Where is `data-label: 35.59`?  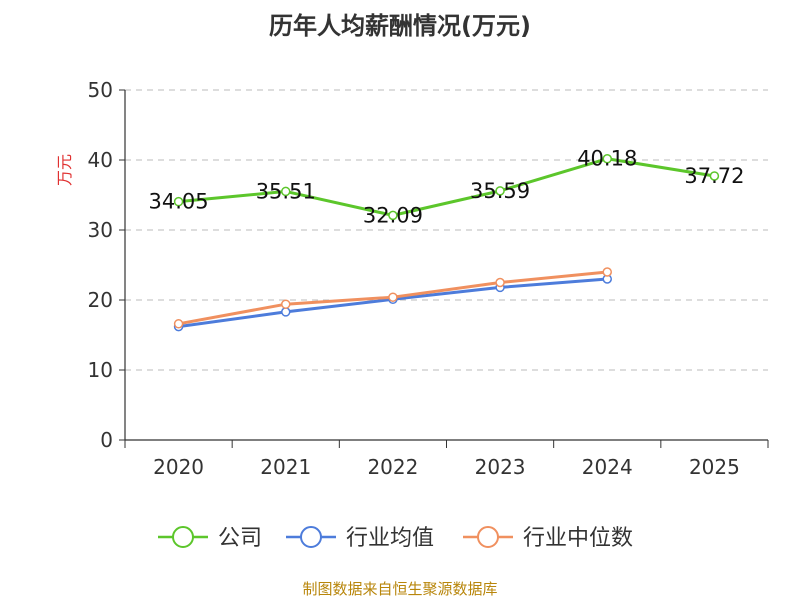
data-label: 35.59 is located at coordinates (500, 191).